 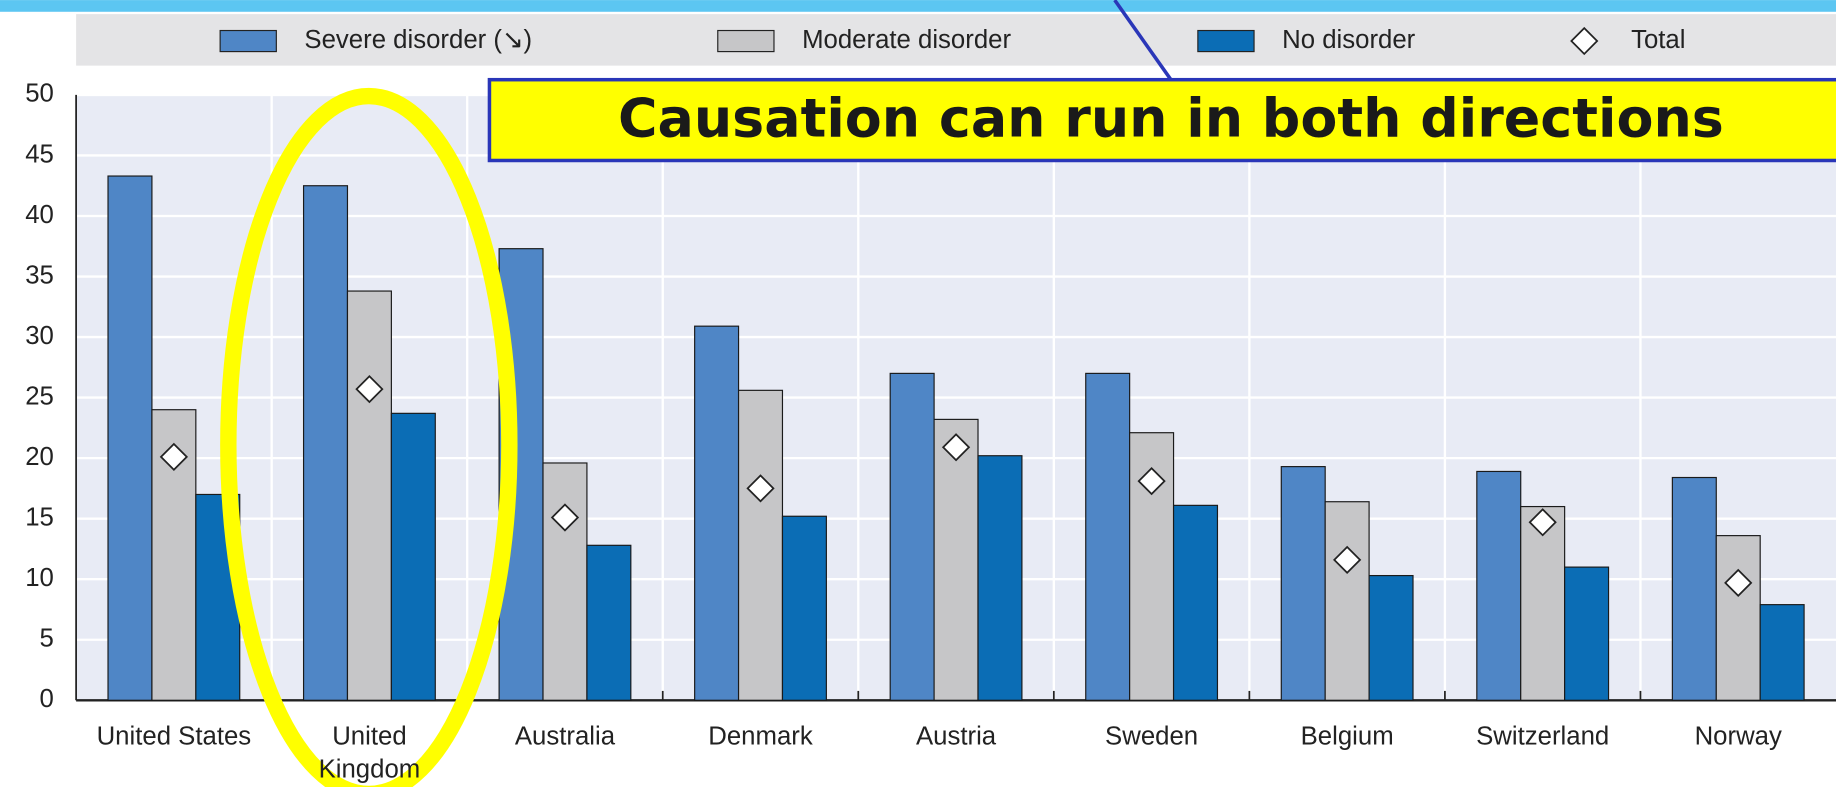 What do you see at coordinates (39, 578) in the screenshot?
I see `y-tick-label: 10` at bounding box center [39, 578].